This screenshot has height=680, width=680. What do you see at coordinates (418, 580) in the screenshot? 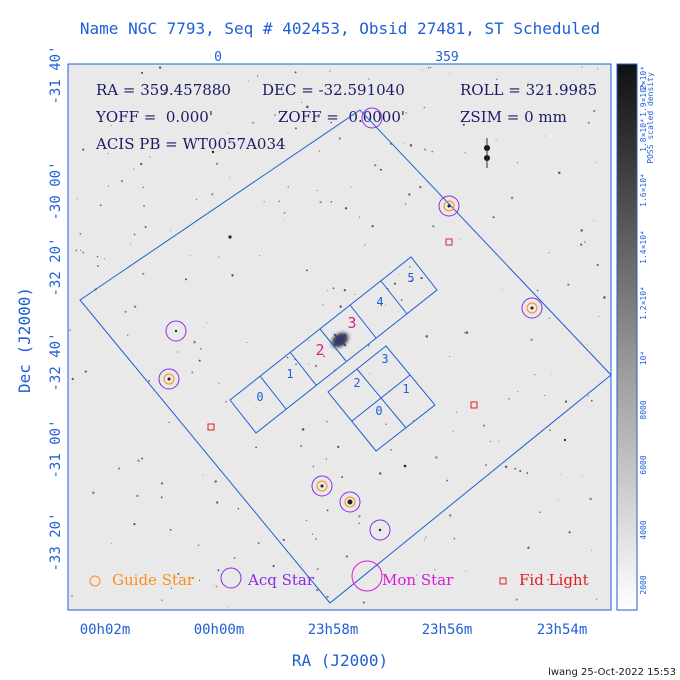
I see `legend-mon-label: Mon Star` at bounding box center [418, 580].